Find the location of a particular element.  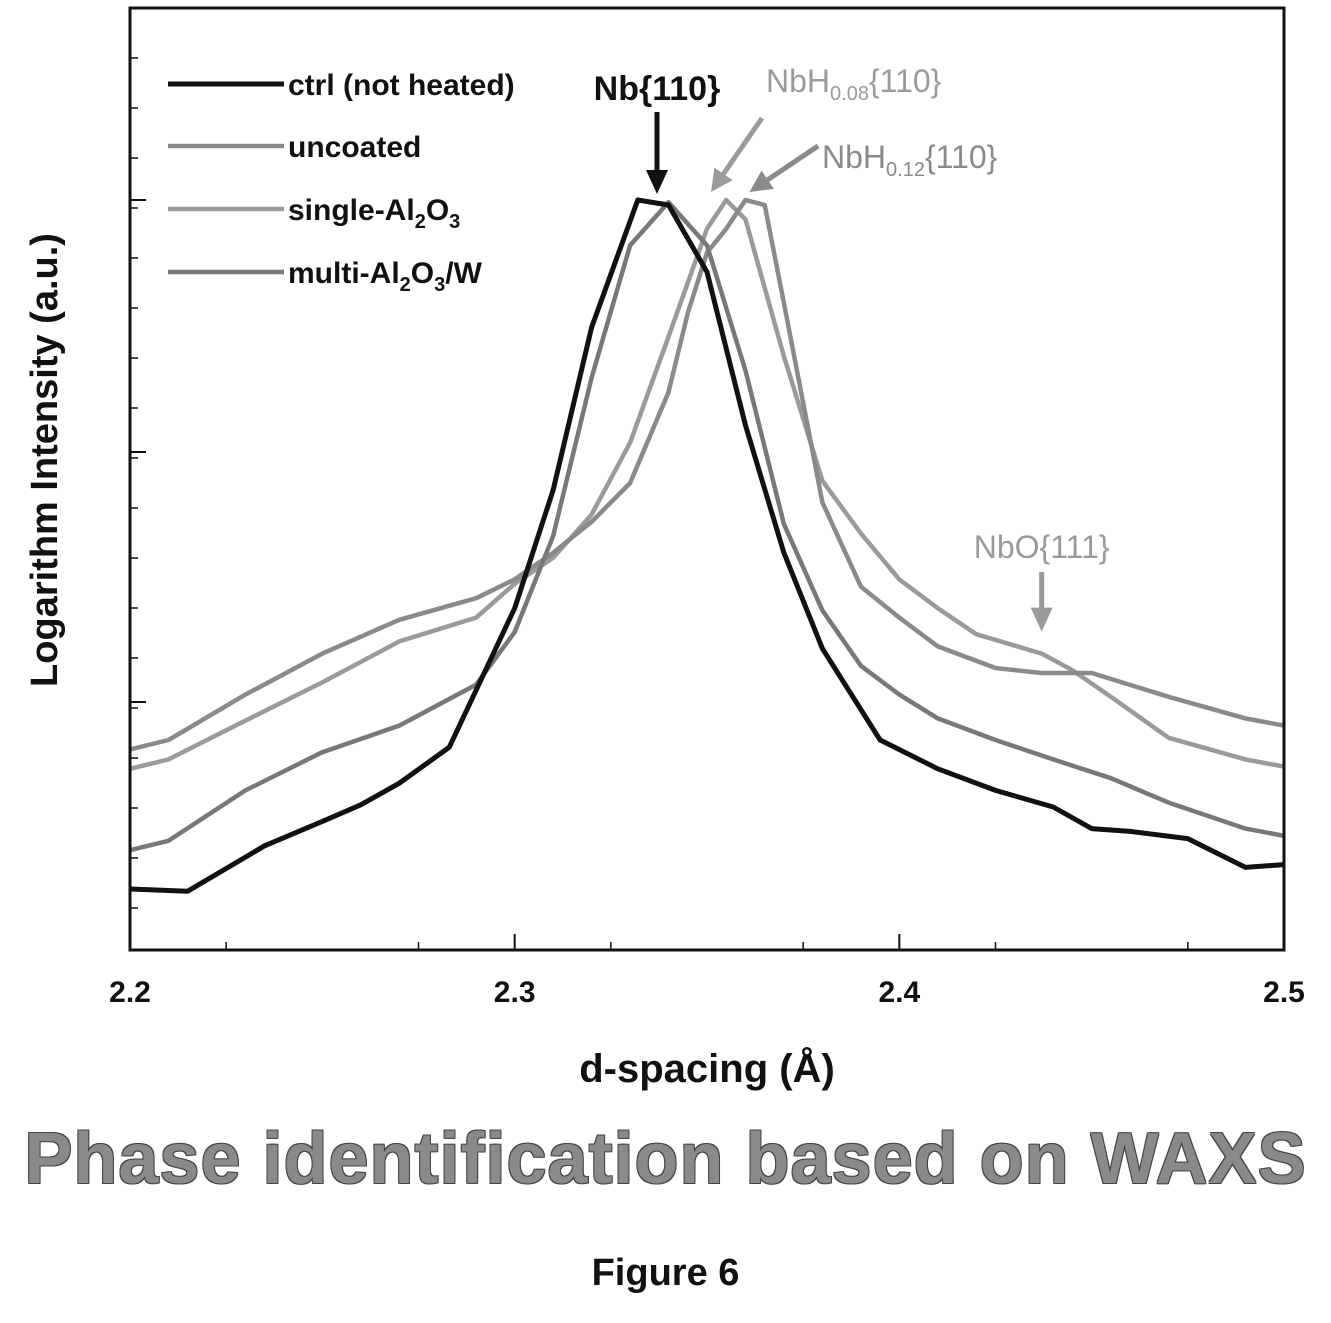

figure-label: Figure 6 is located at coordinates (665, 1273).